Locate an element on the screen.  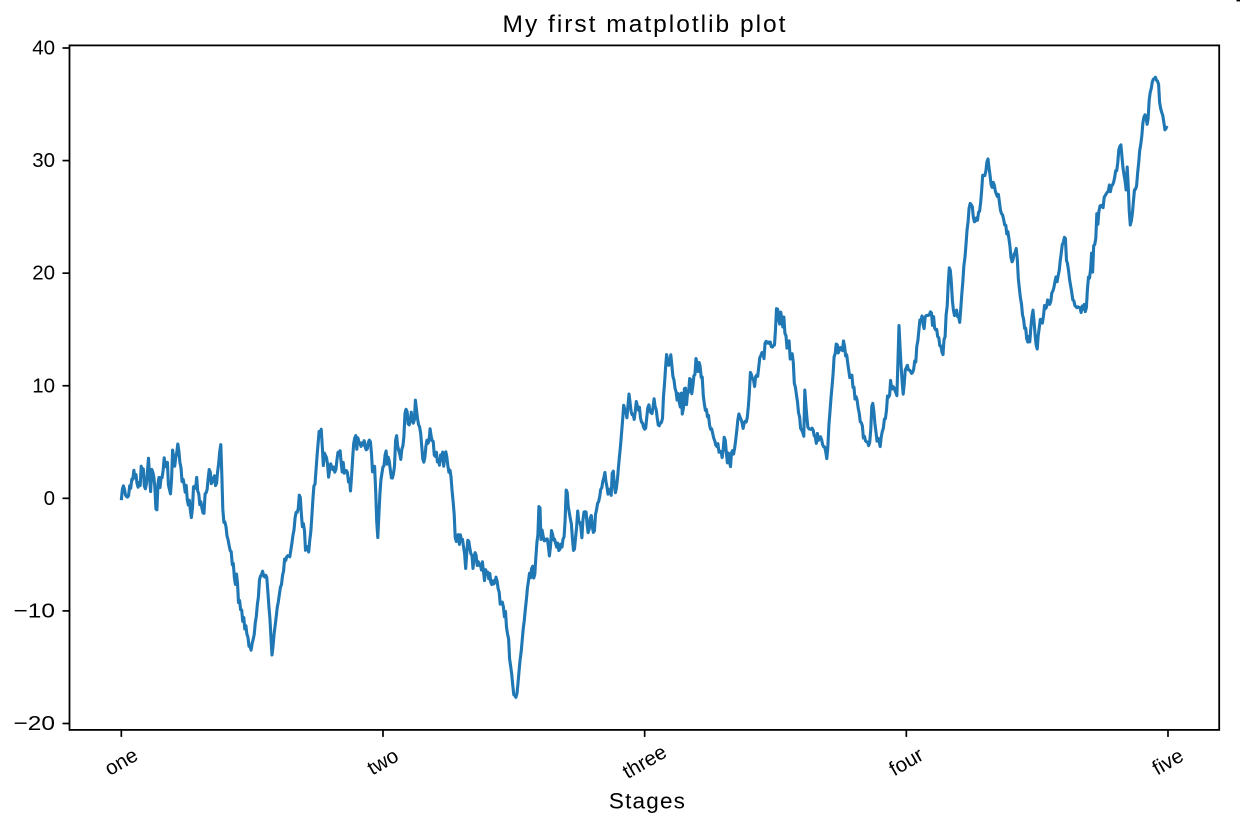
svg-text: −20 is located at coordinates (35, 723).